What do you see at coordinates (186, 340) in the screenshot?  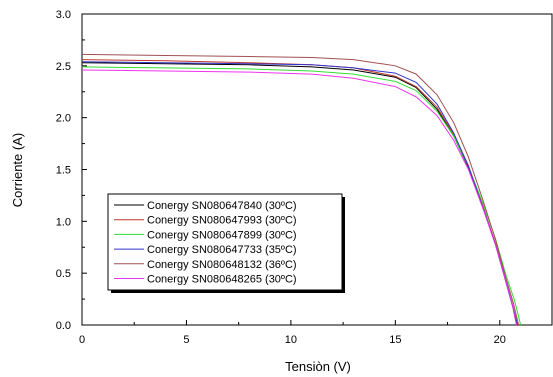 I see `x-tick-label: 5` at bounding box center [186, 340].